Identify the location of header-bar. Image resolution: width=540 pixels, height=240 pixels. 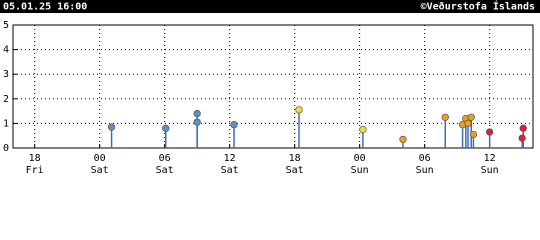
(270, 6).